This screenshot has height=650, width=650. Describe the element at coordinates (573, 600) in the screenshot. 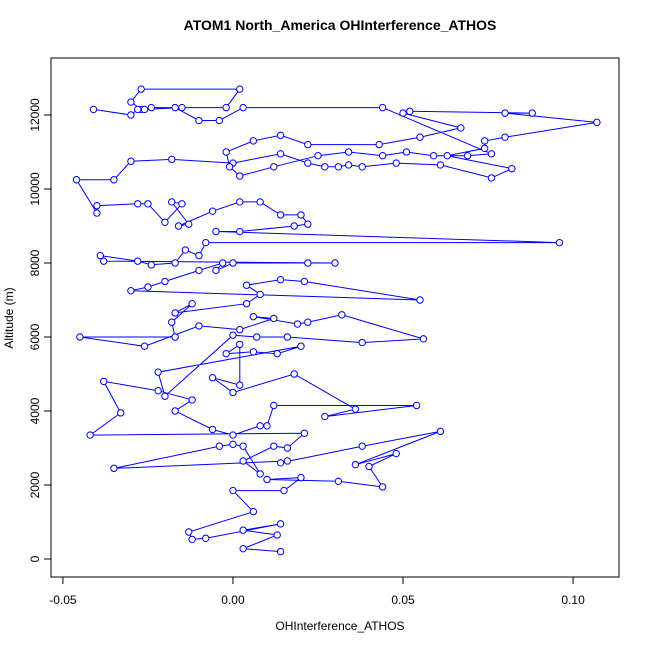

I see `x-tick-label: 0.10` at that location.